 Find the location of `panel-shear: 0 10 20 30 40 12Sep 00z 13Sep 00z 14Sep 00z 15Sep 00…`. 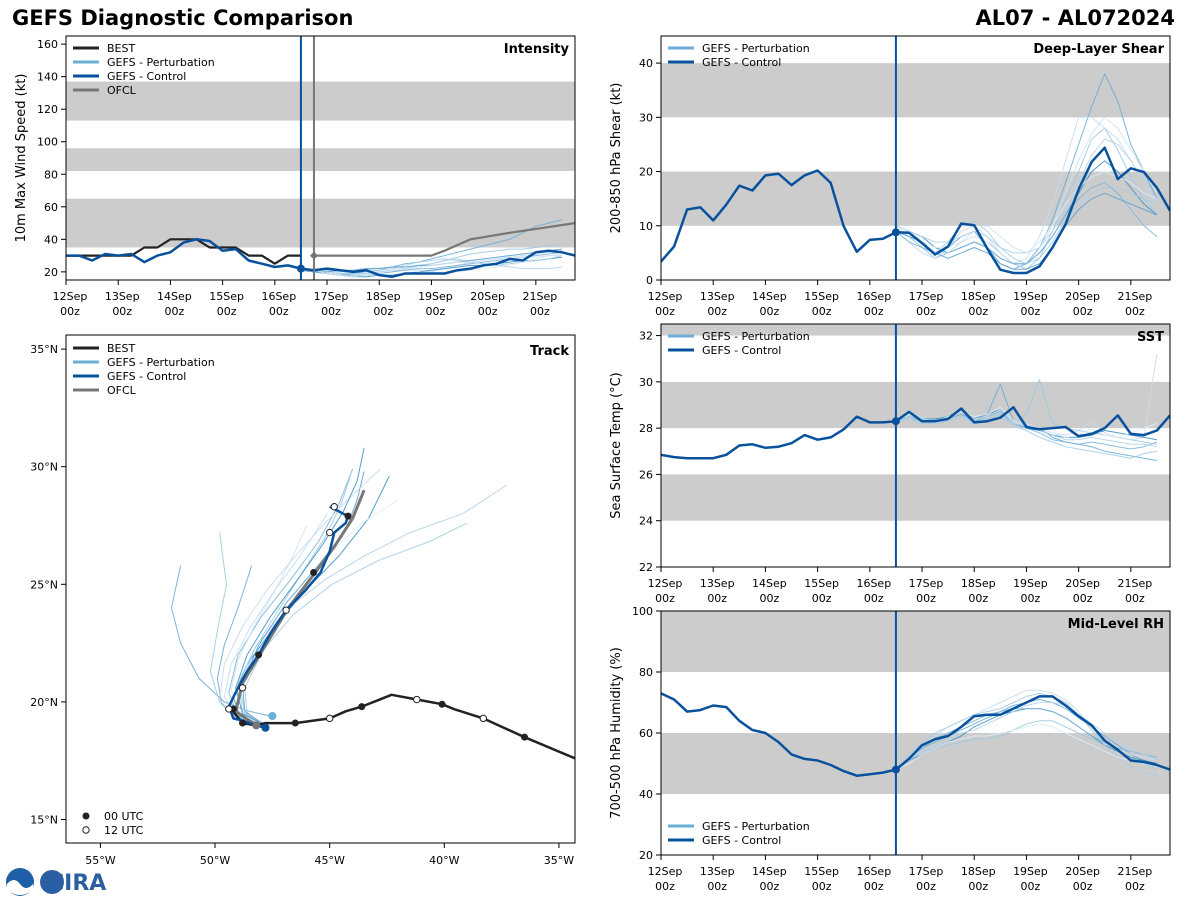

panel-shear: 0 10 20 30 40 12Sep 00z 13Sep 00z 14Sep 00z 15Sep 00… is located at coordinates (890, 176).